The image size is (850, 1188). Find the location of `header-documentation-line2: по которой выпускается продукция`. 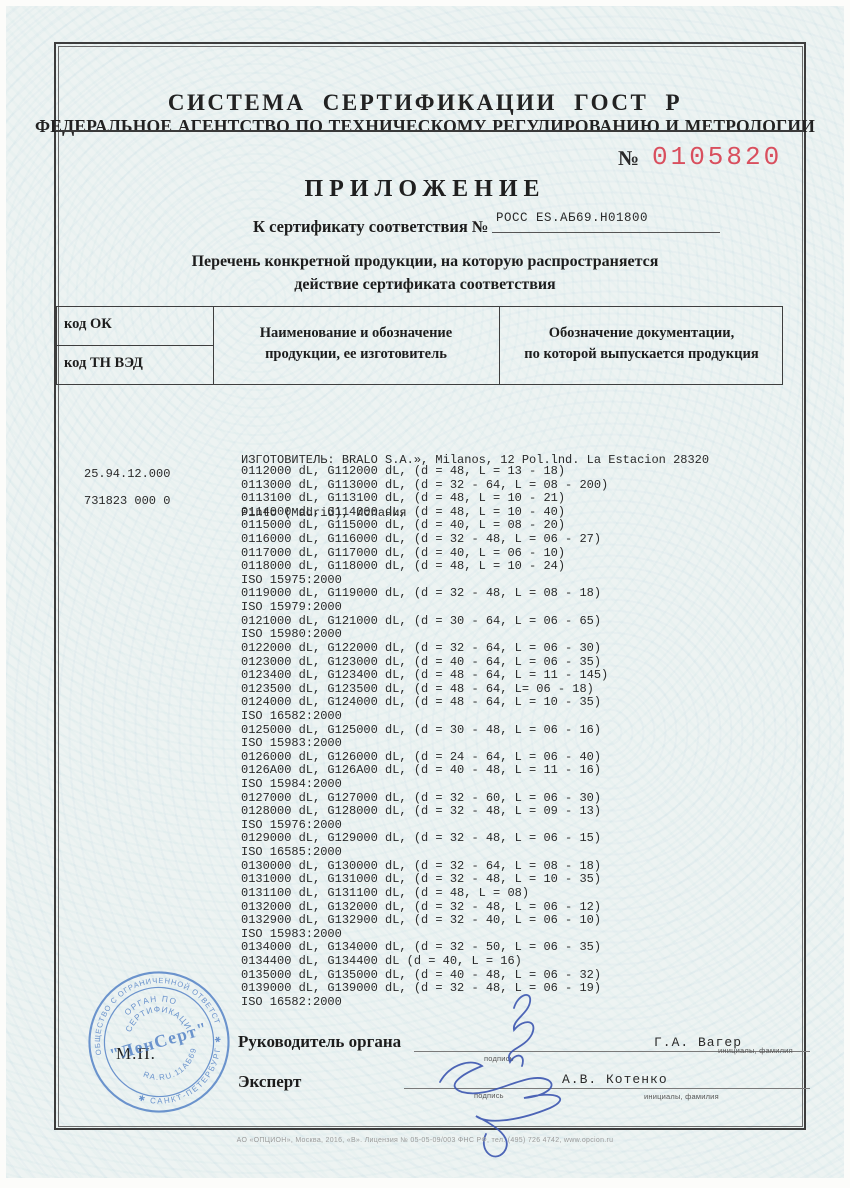

header-documentation-line2: по которой выпускается продукция is located at coordinates (641, 354).